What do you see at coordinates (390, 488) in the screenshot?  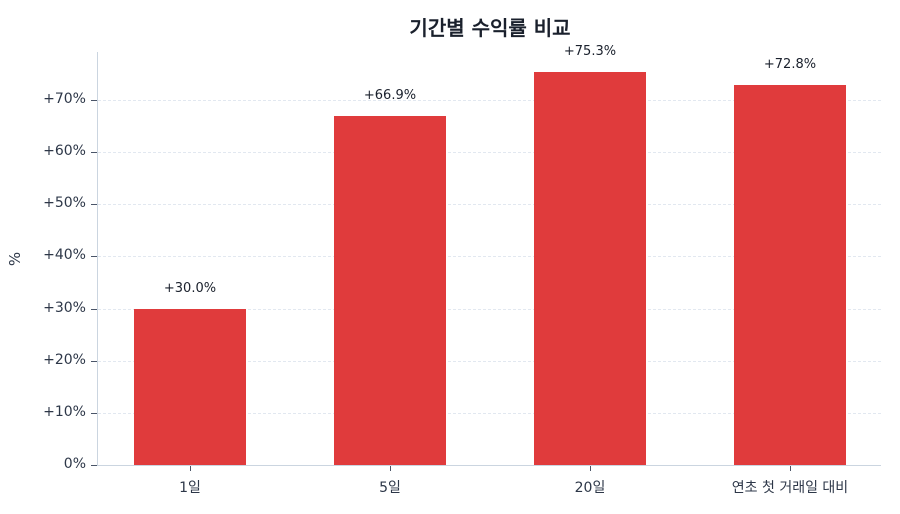 I see `x-tick-label: 5일` at bounding box center [390, 488].